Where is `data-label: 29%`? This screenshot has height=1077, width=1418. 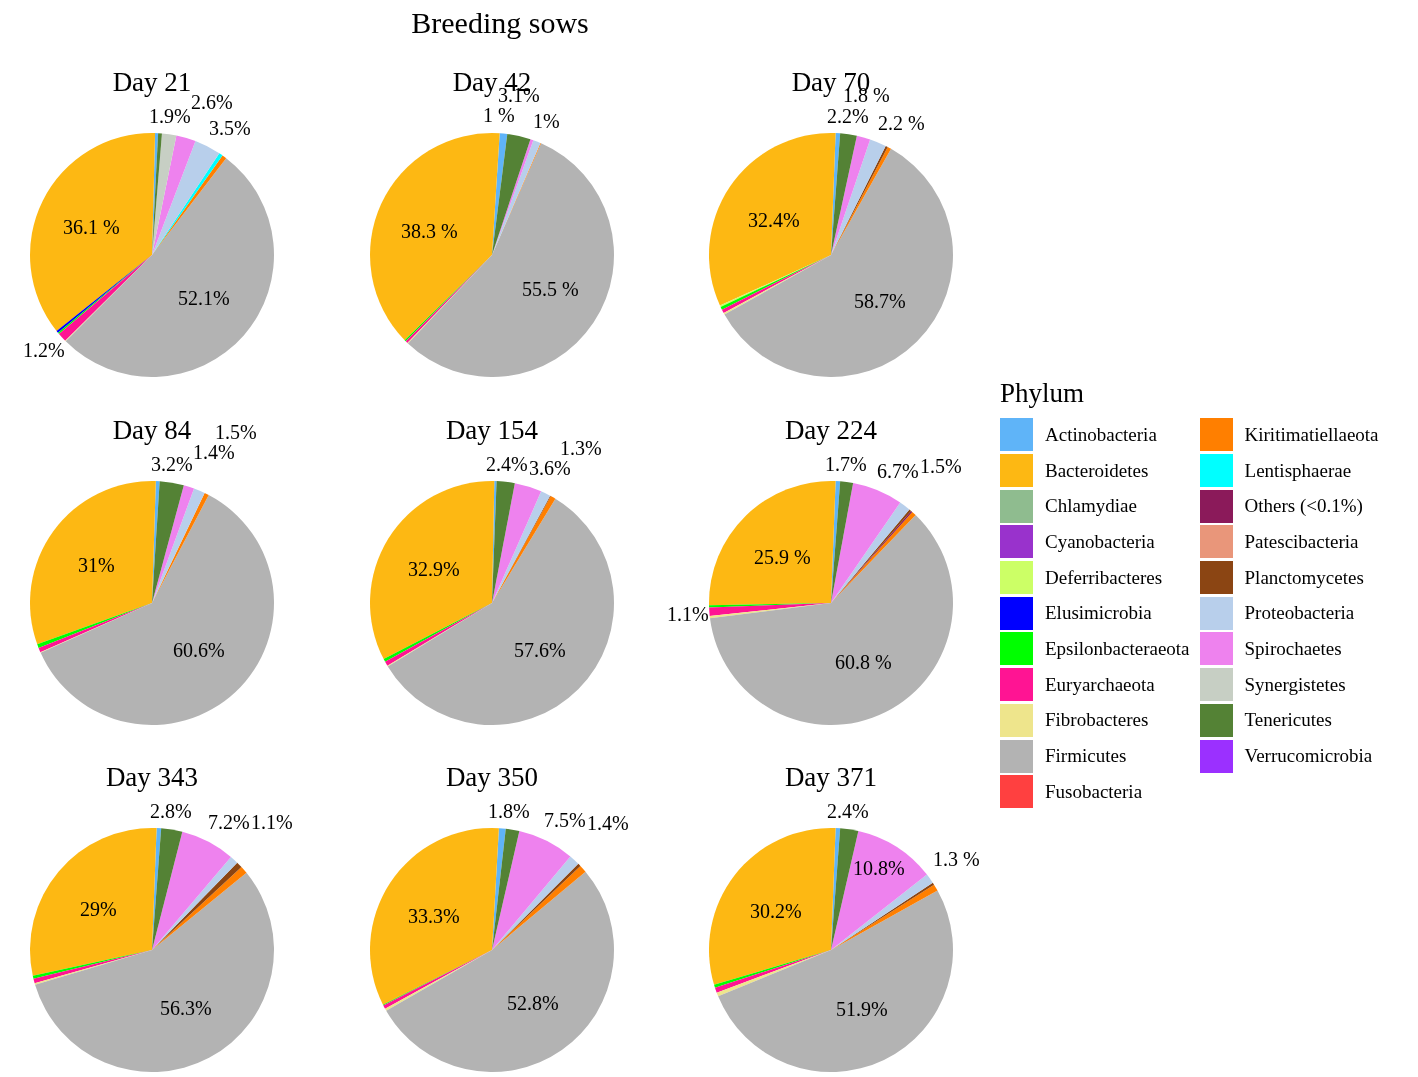 data-label: 29% is located at coordinates (98, 909).